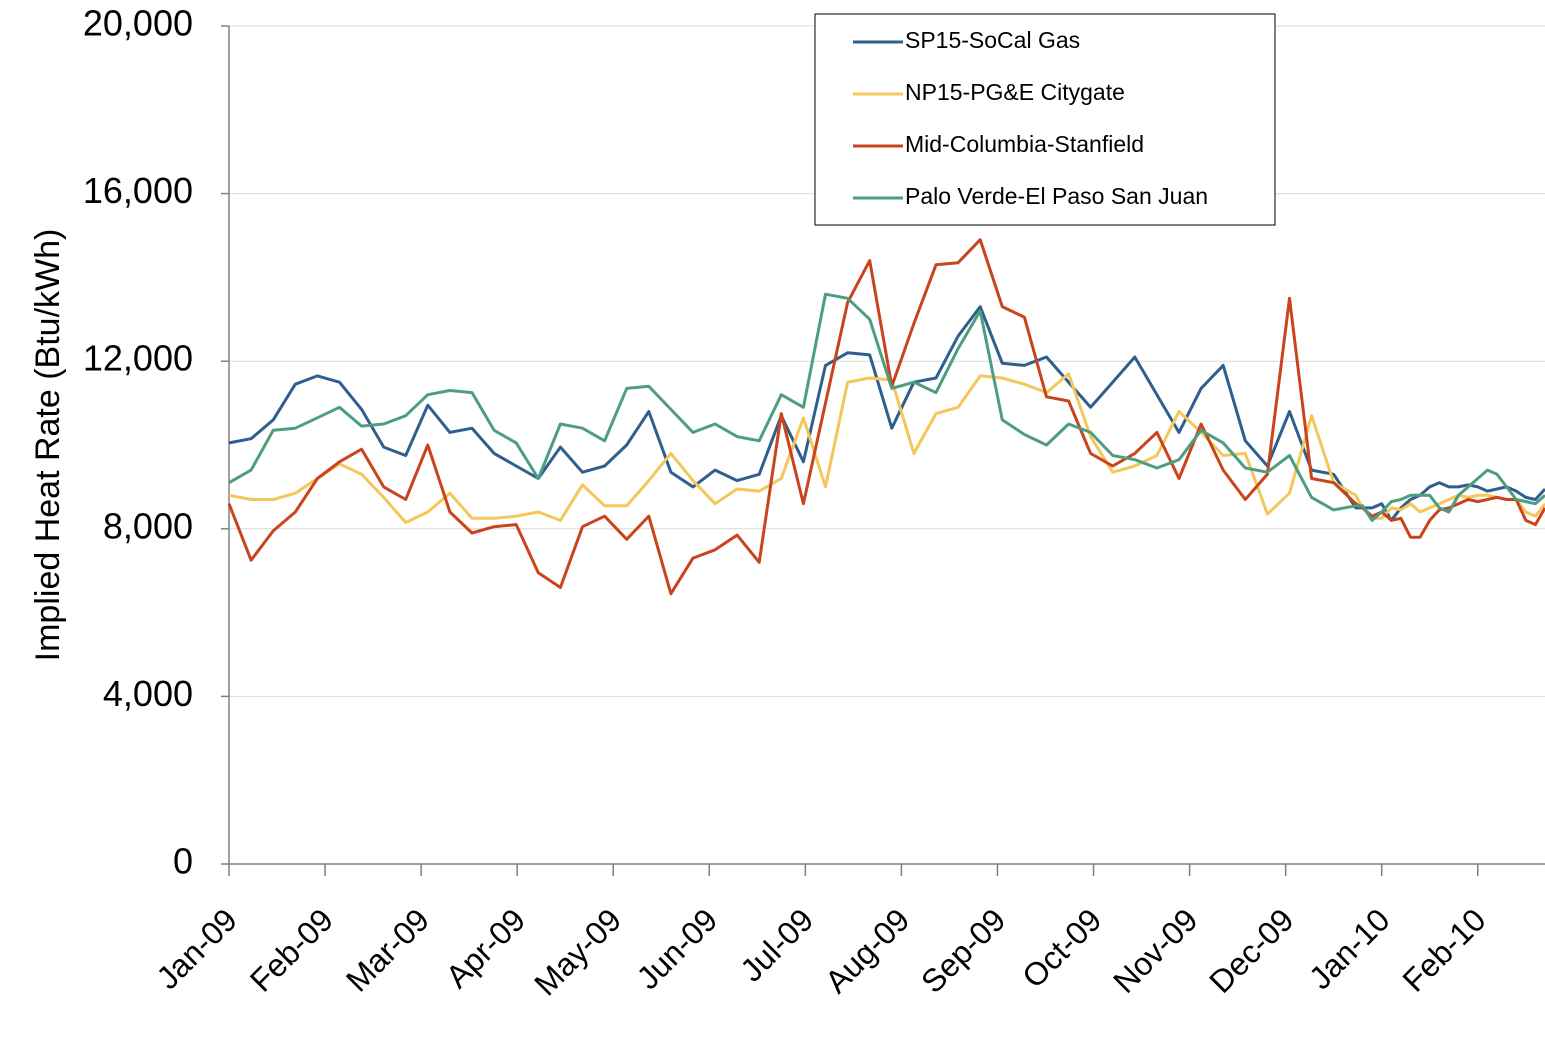  I want to click on x-tick-label: Mar-09, so click(387, 949).